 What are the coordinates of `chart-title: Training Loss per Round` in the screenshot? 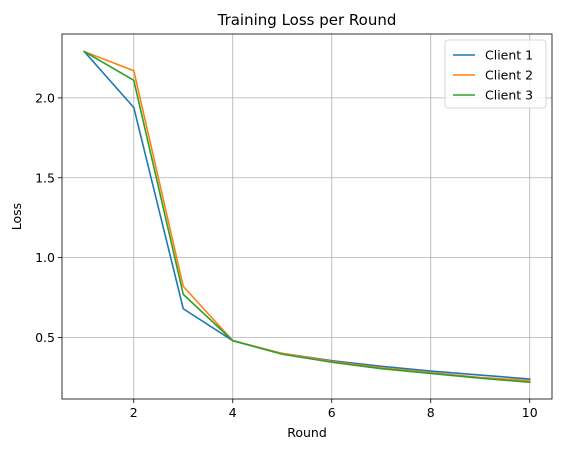 It's located at (307, 20).